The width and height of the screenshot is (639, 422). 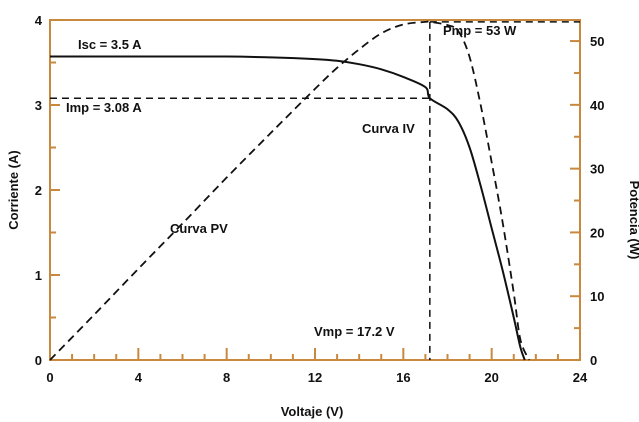 What do you see at coordinates (38, 190) in the screenshot?
I see `y-left-tick-label: 2` at bounding box center [38, 190].